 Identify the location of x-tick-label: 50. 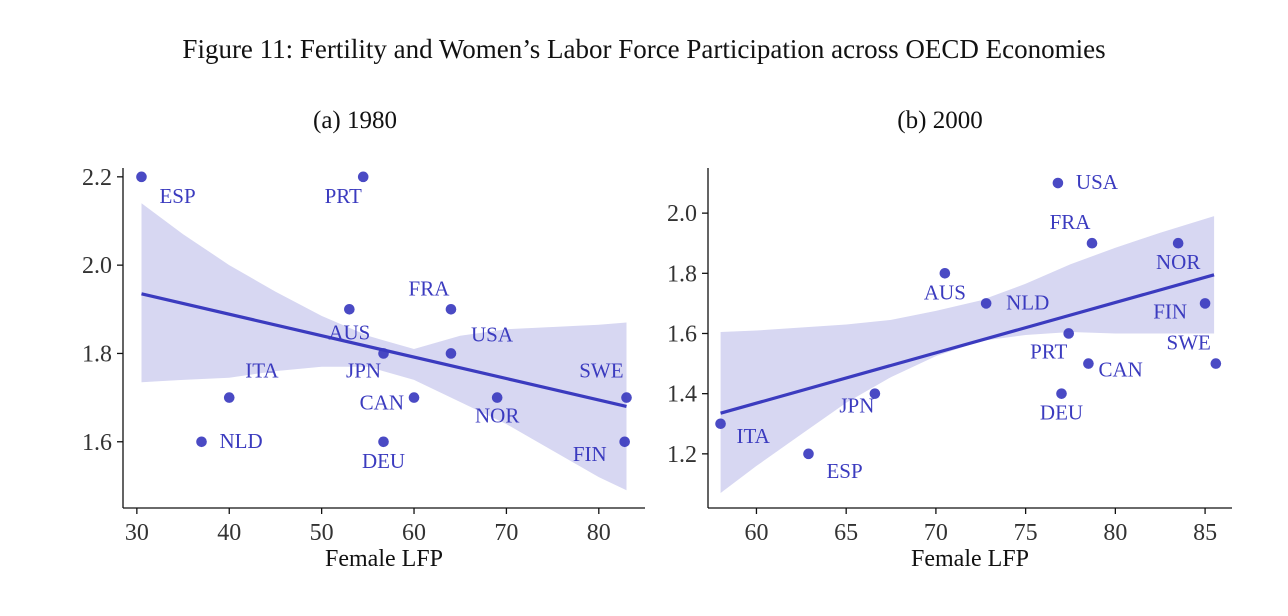
(322, 533).